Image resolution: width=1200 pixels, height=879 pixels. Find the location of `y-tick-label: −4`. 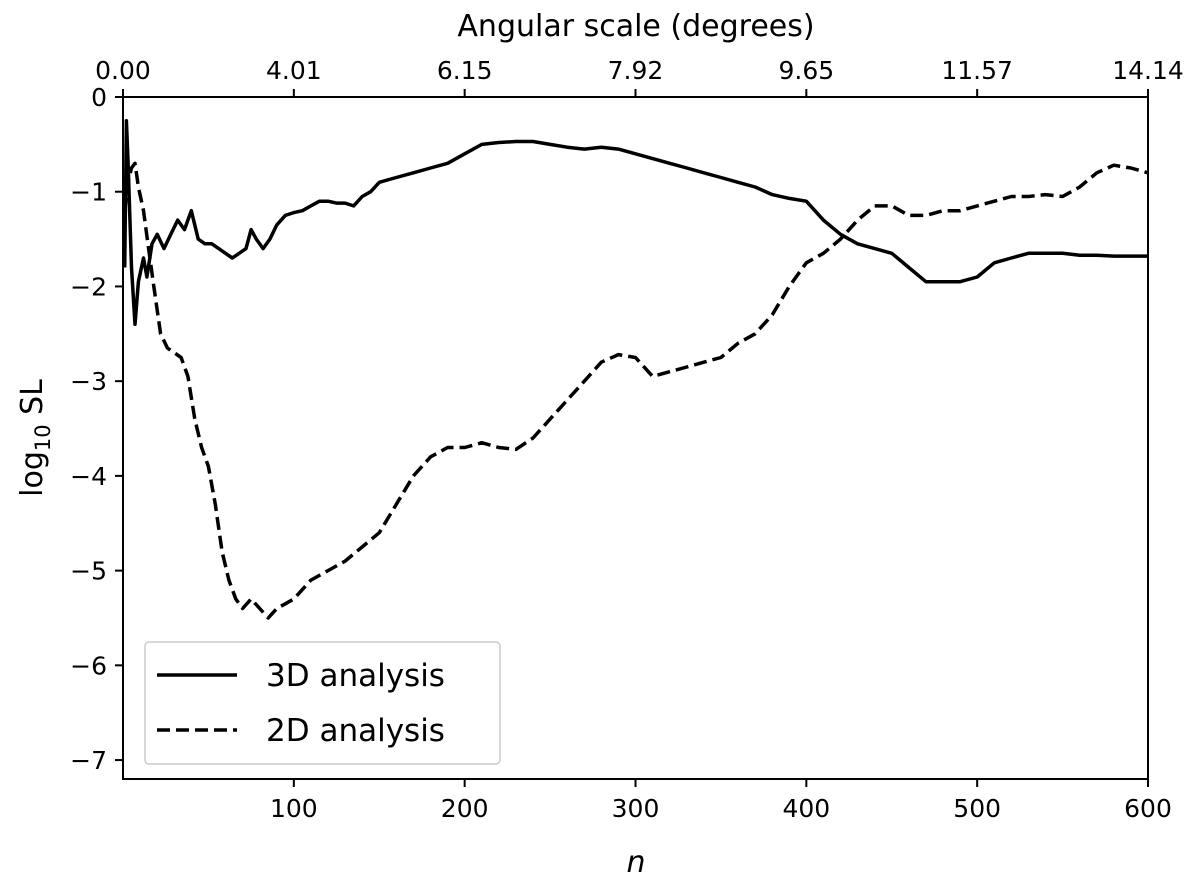

y-tick-label: −4 is located at coordinates (88, 476).